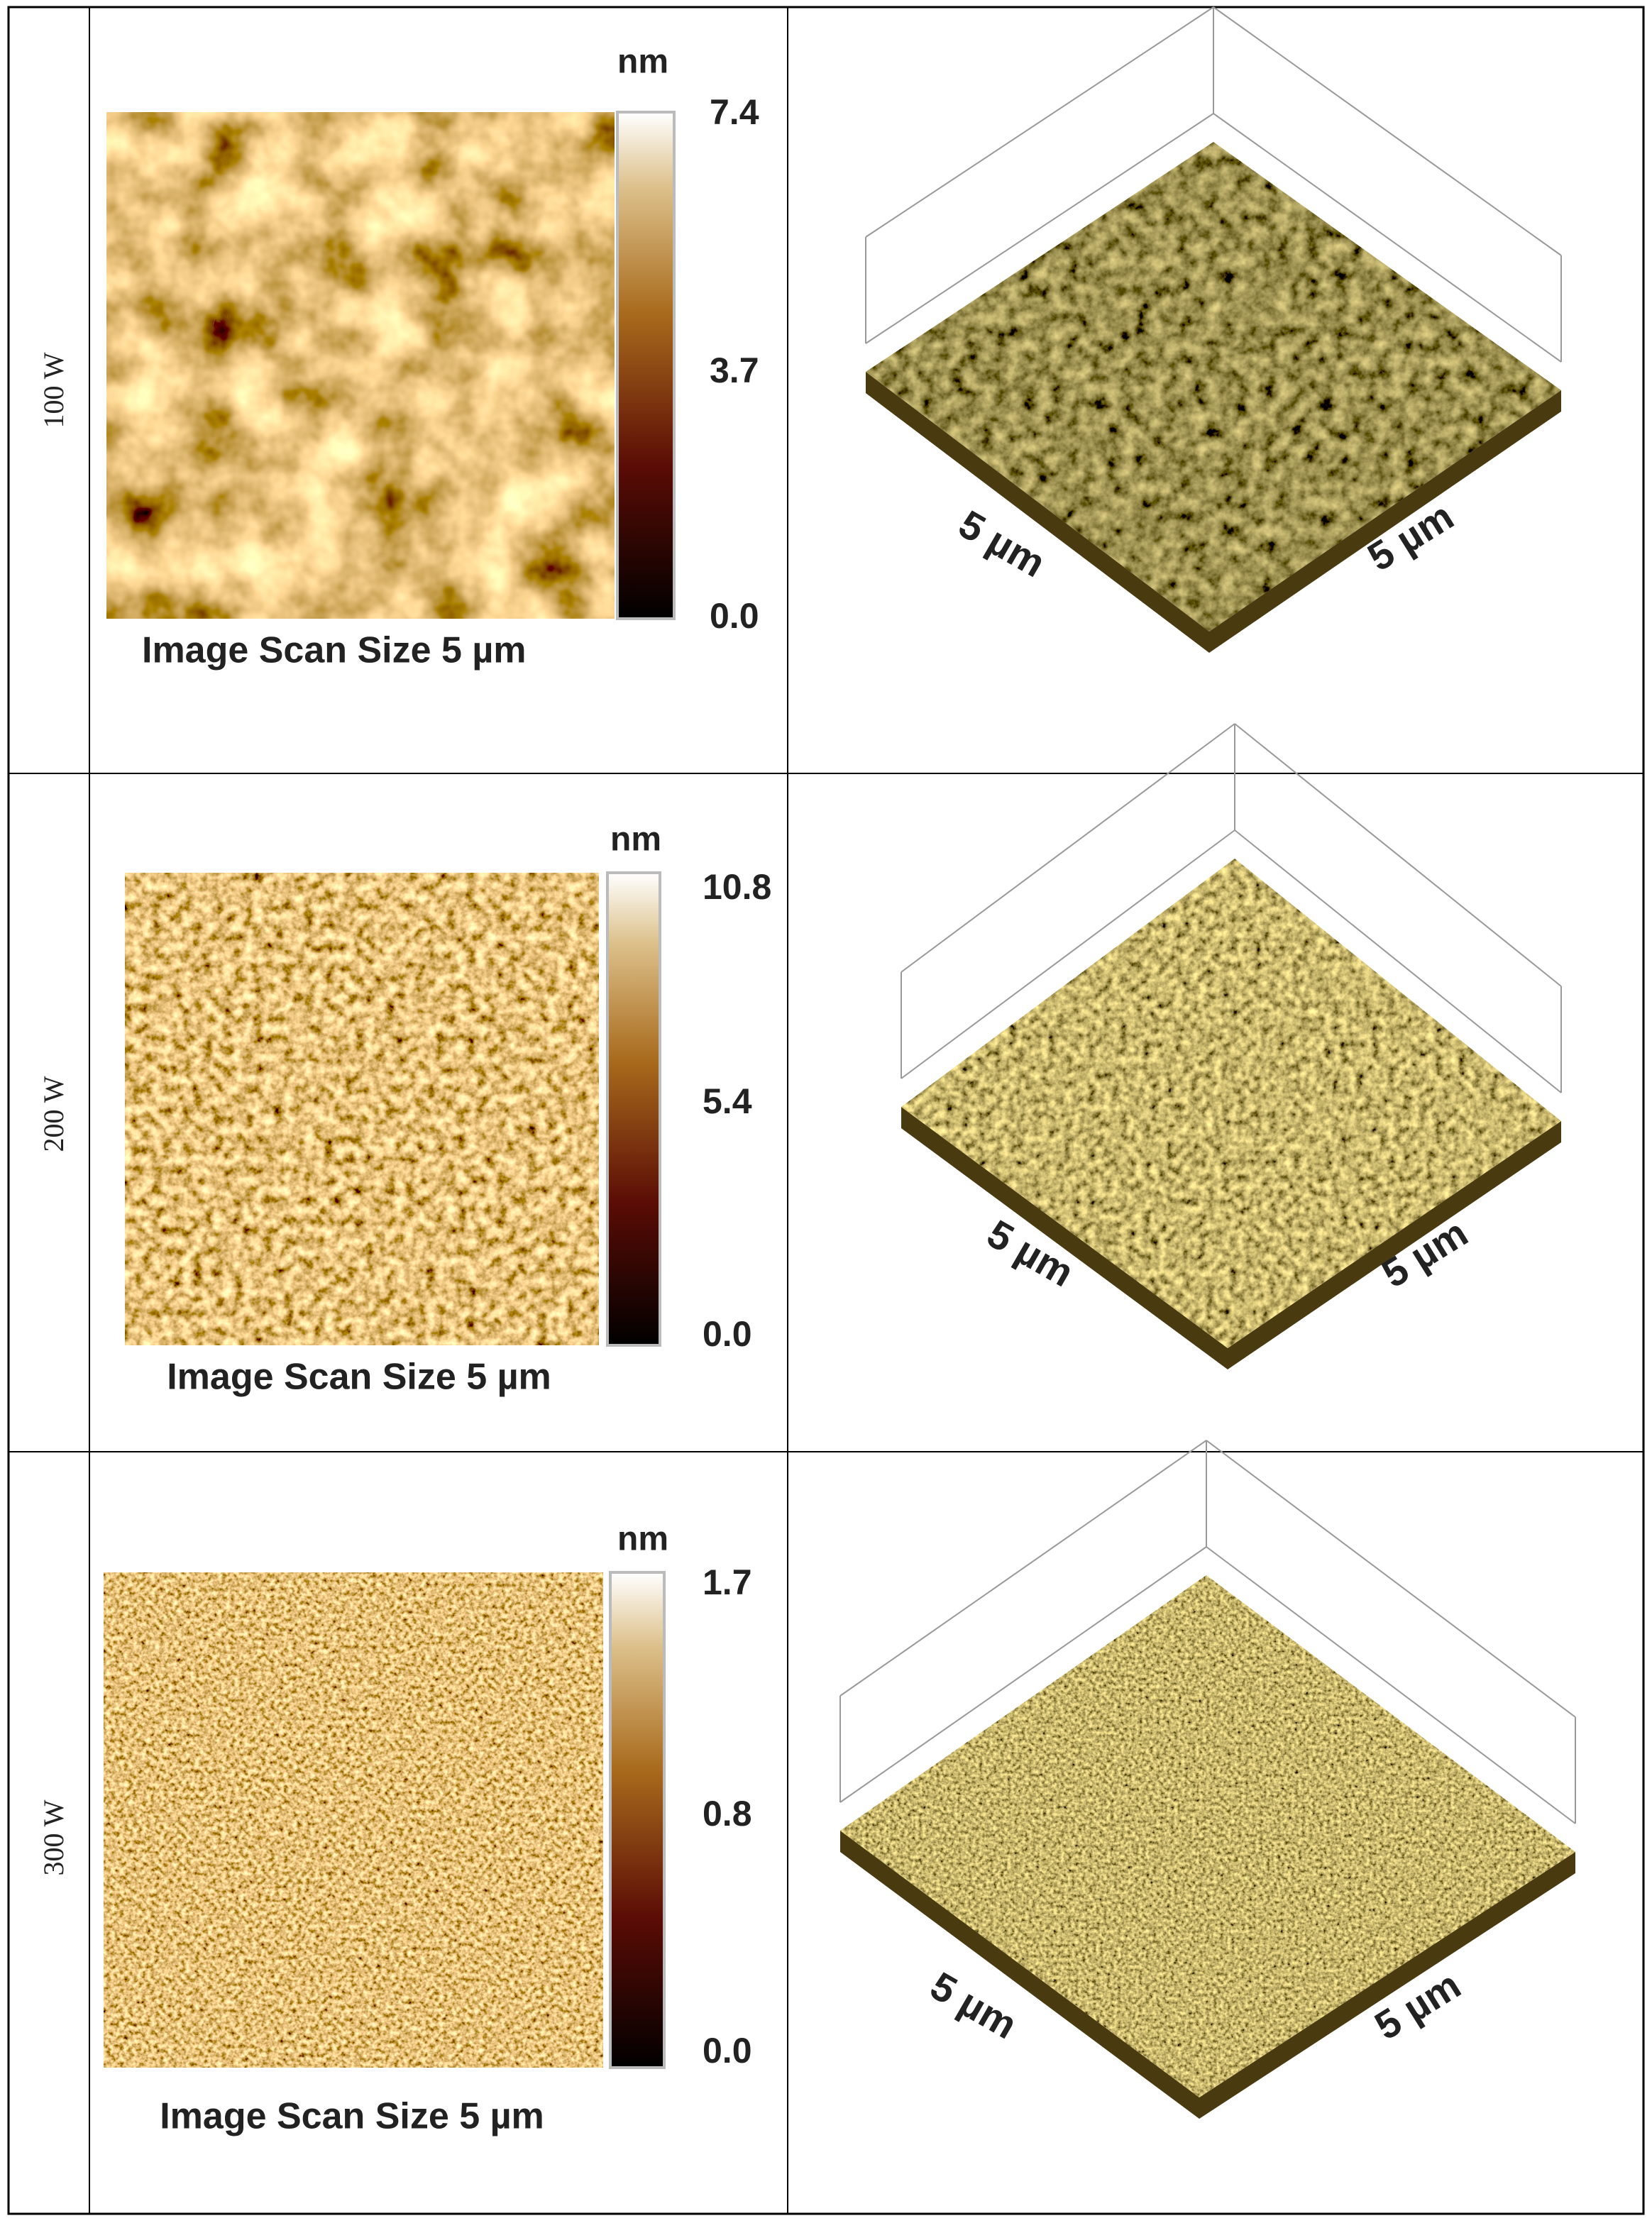  Describe the element at coordinates (737, 887) in the screenshot. I see `color-bar-tick: 10.8` at that location.